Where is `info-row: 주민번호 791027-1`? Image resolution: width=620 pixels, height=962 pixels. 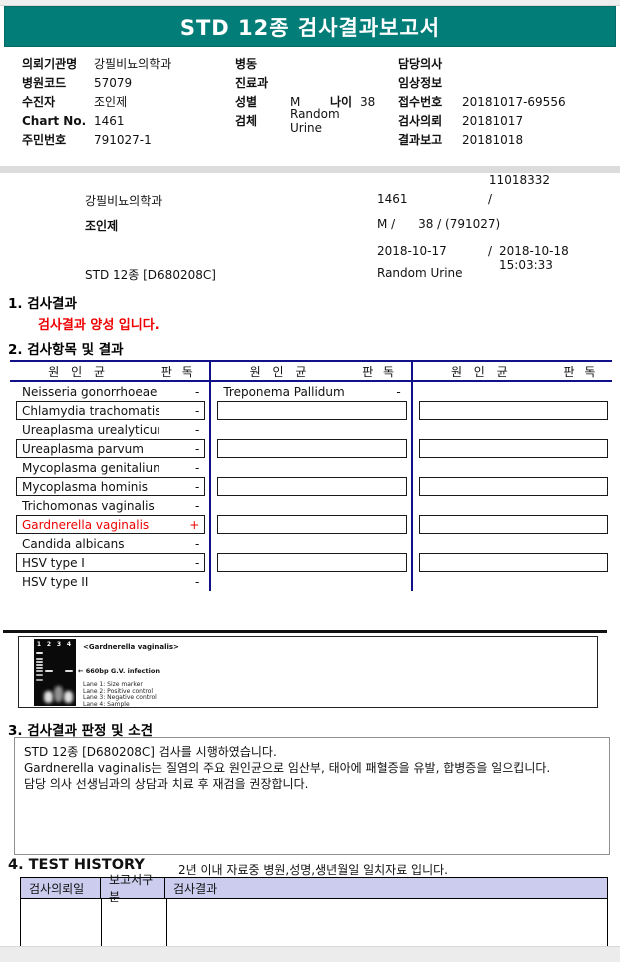
info-row: 주민번호 791027-1 is located at coordinates (96, 139).